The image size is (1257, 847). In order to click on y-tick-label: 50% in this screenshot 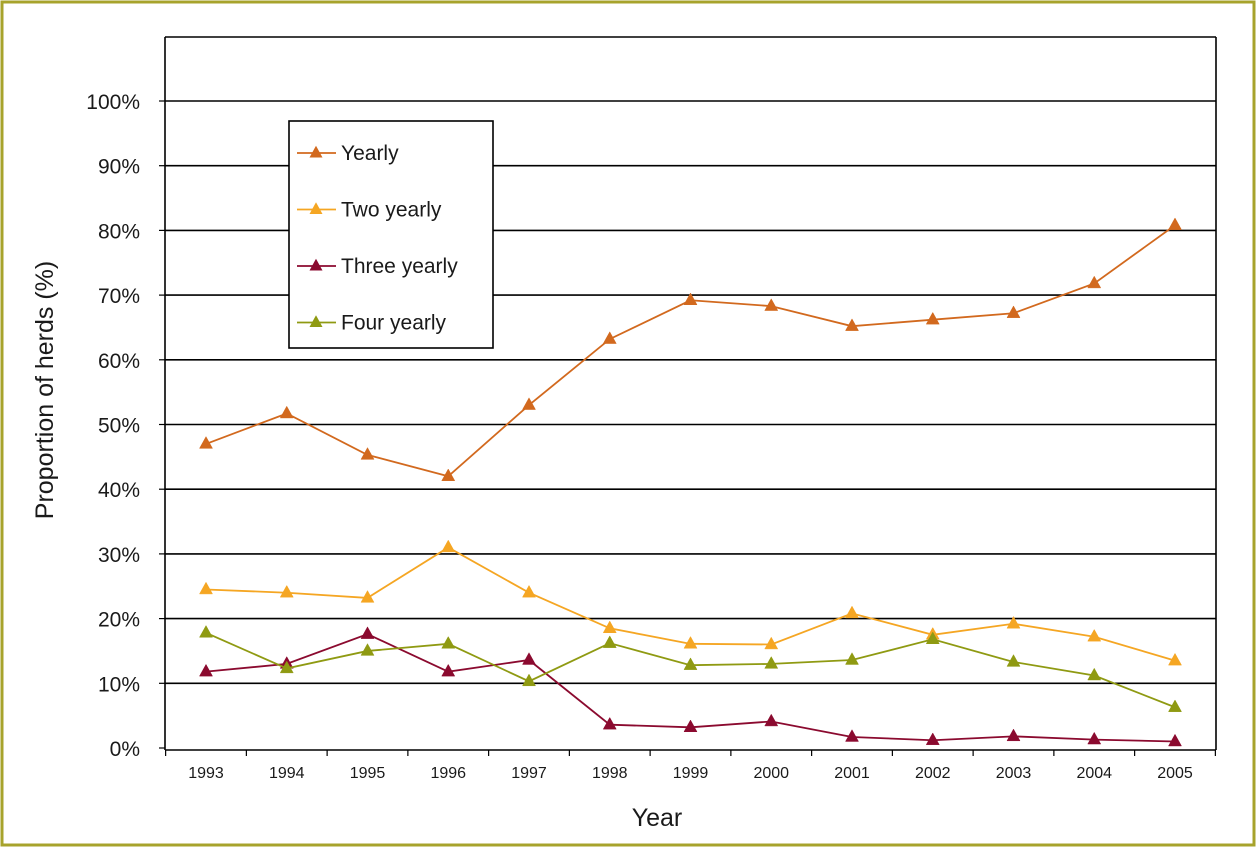, I will do `click(119, 426)`.